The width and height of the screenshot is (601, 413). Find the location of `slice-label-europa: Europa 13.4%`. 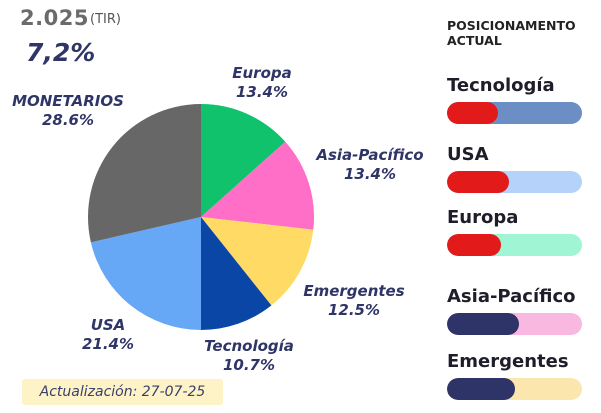

slice-label-europa: Europa 13.4% is located at coordinates (262, 83).